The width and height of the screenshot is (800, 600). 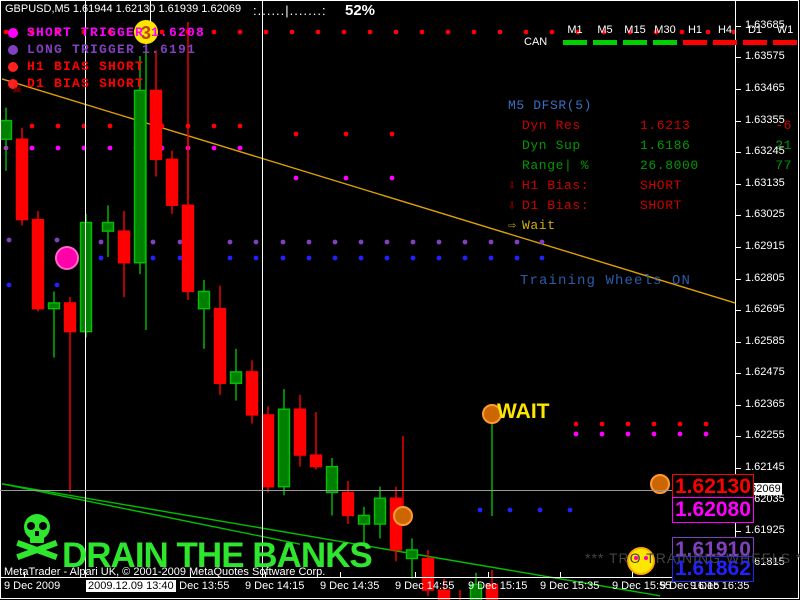 I want to click on info-row-2: Range| % 26.8000 77, so click(x=650, y=168).